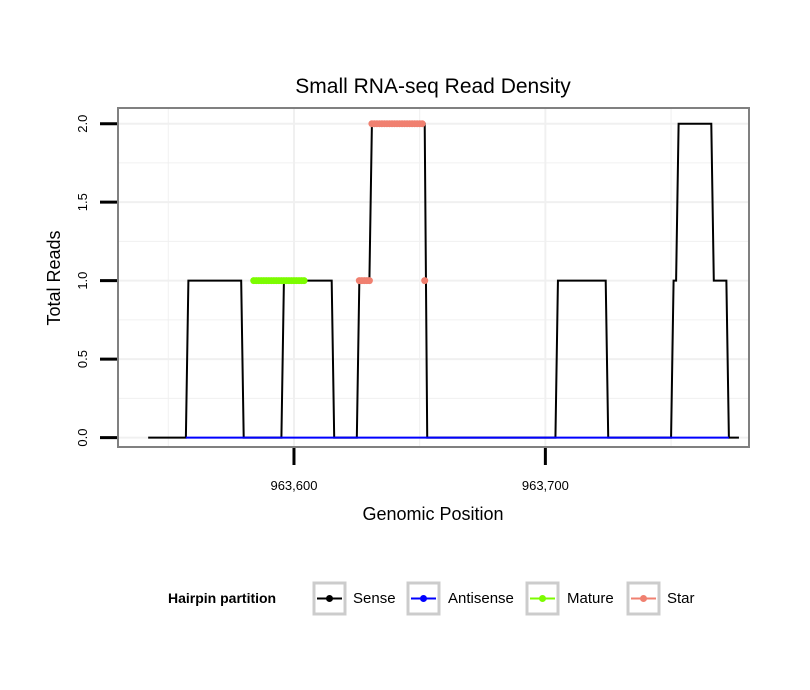 This screenshot has width=810, height=690. What do you see at coordinates (82, 281) in the screenshot?
I see `y-tick-label: 1.0` at bounding box center [82, 281].